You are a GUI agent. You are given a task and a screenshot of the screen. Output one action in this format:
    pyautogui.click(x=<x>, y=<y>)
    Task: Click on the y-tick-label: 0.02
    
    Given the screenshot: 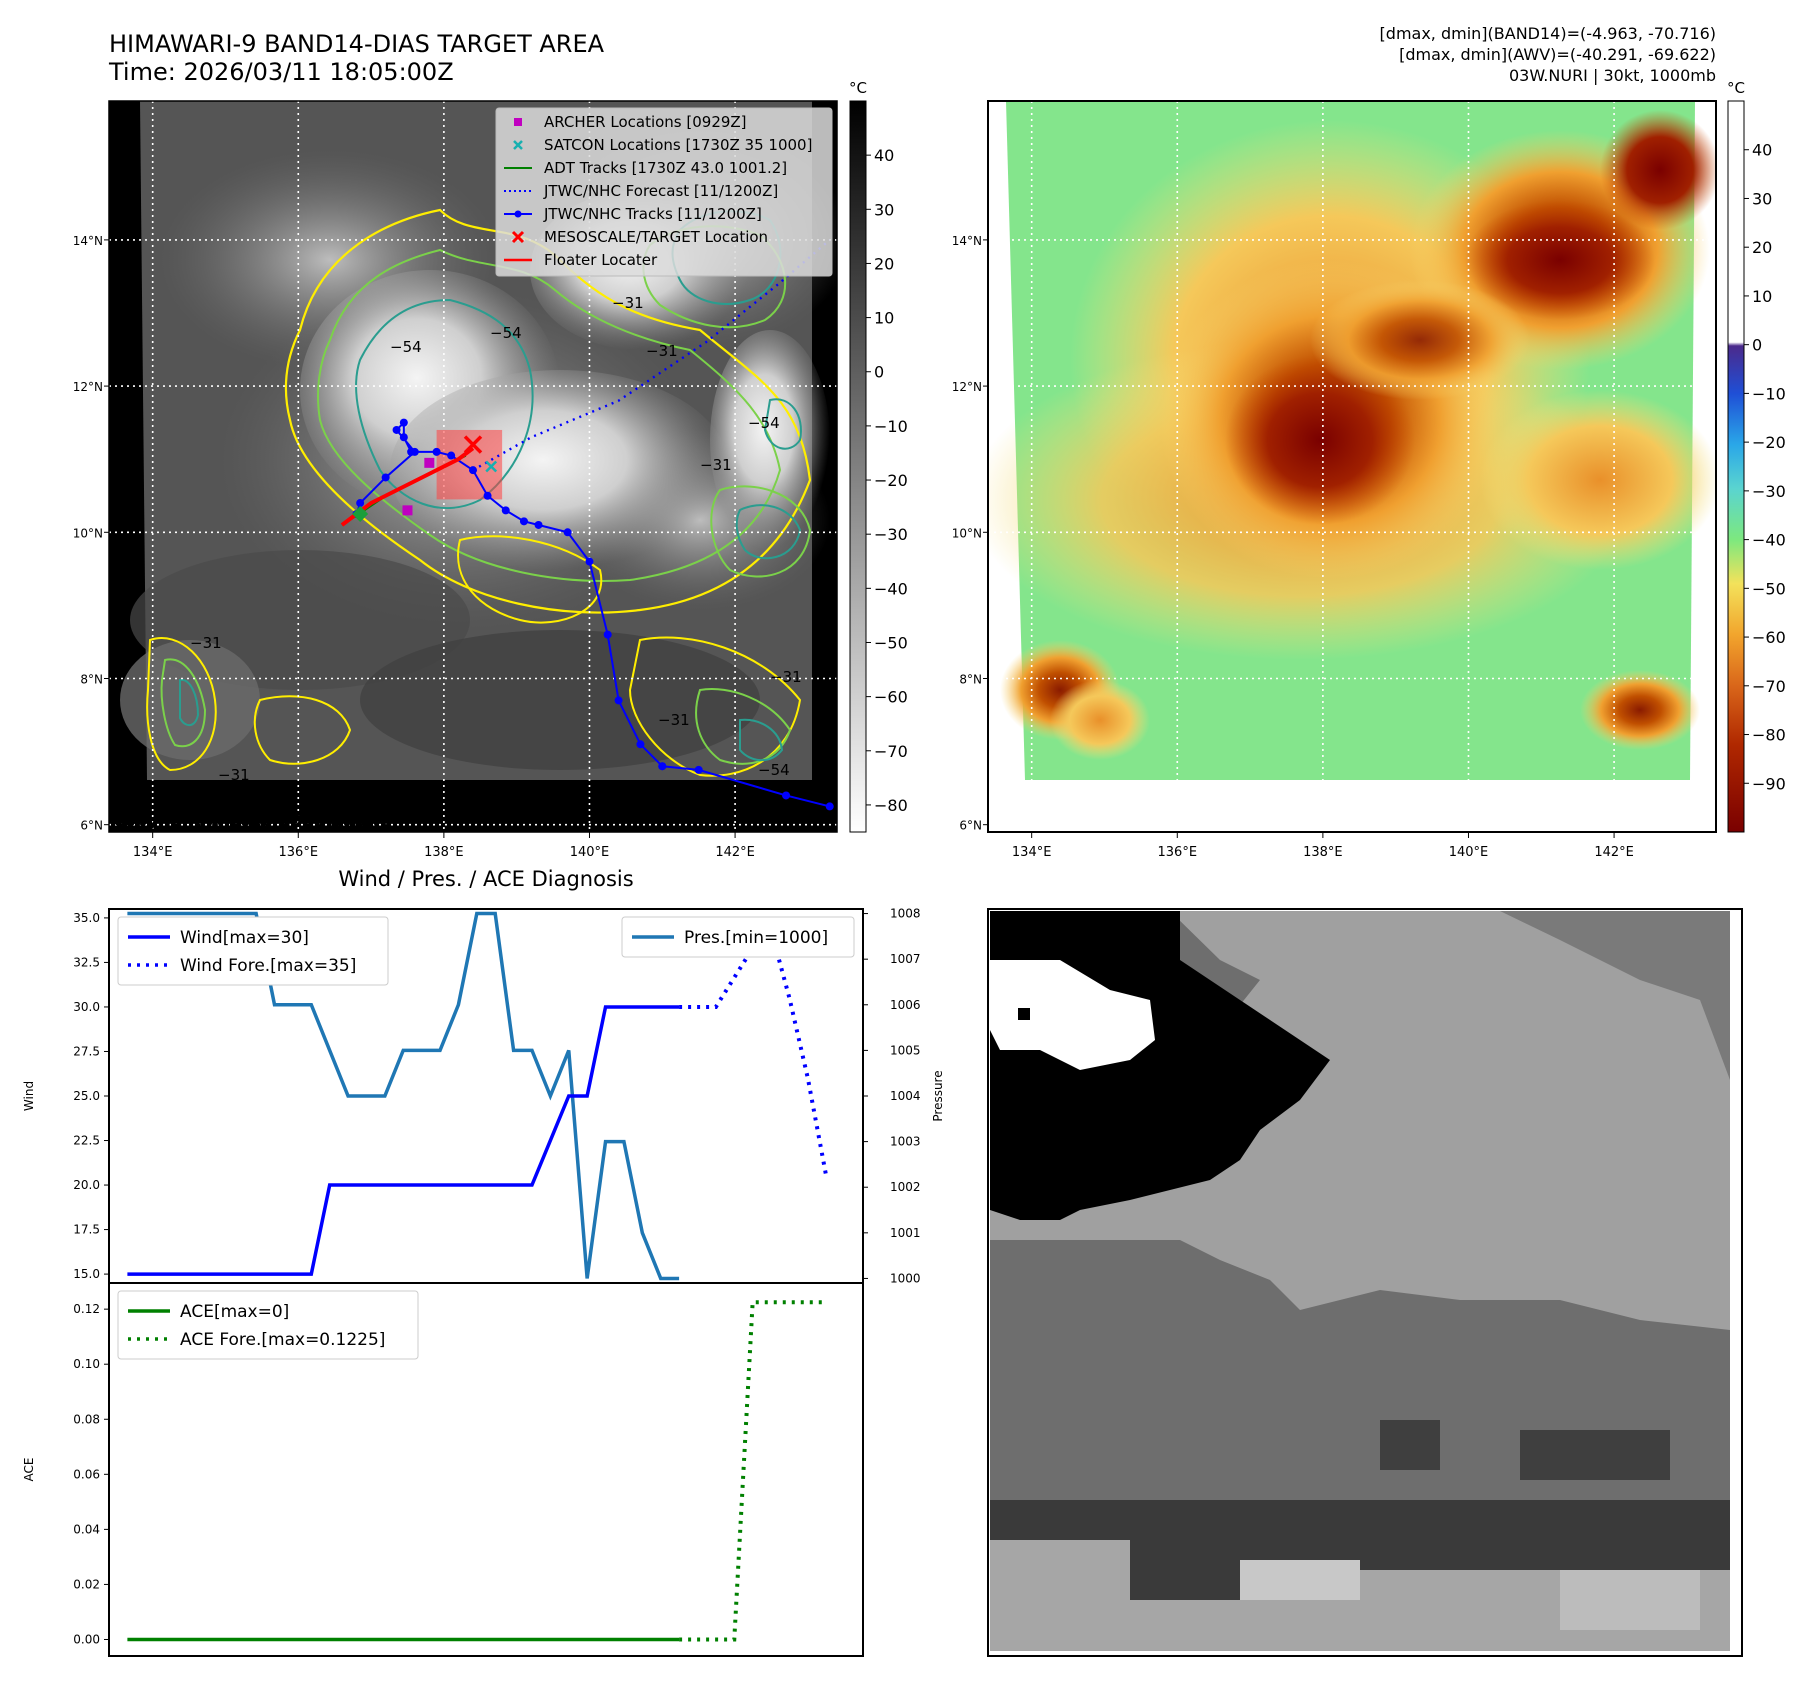 What is the action you would take?
    pyautogui.click(x=86, y=1584)
    